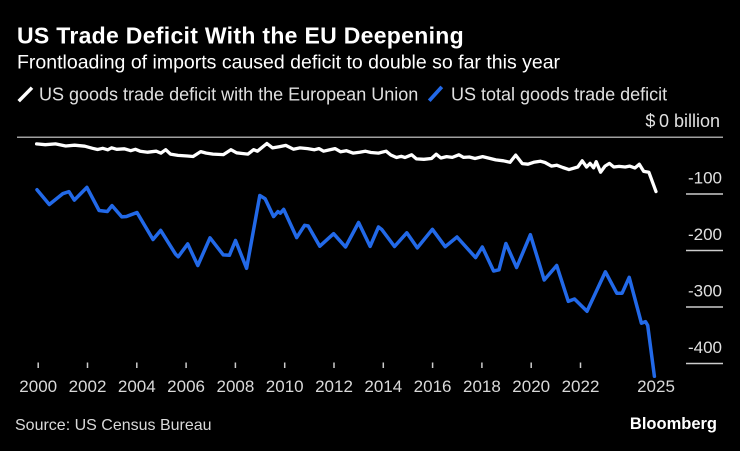 The height and width of the screenshot is (451, 740). I want to click on svg-text: 2018, so click(482, 386).